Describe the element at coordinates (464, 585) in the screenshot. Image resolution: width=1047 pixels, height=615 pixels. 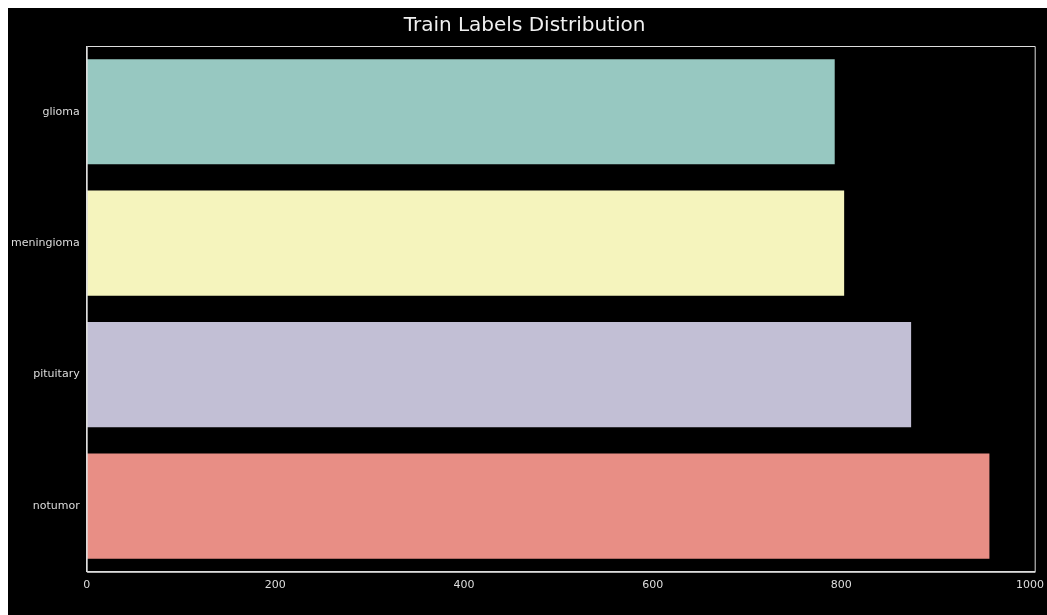
I see `x-tick-label: 400` at that location.